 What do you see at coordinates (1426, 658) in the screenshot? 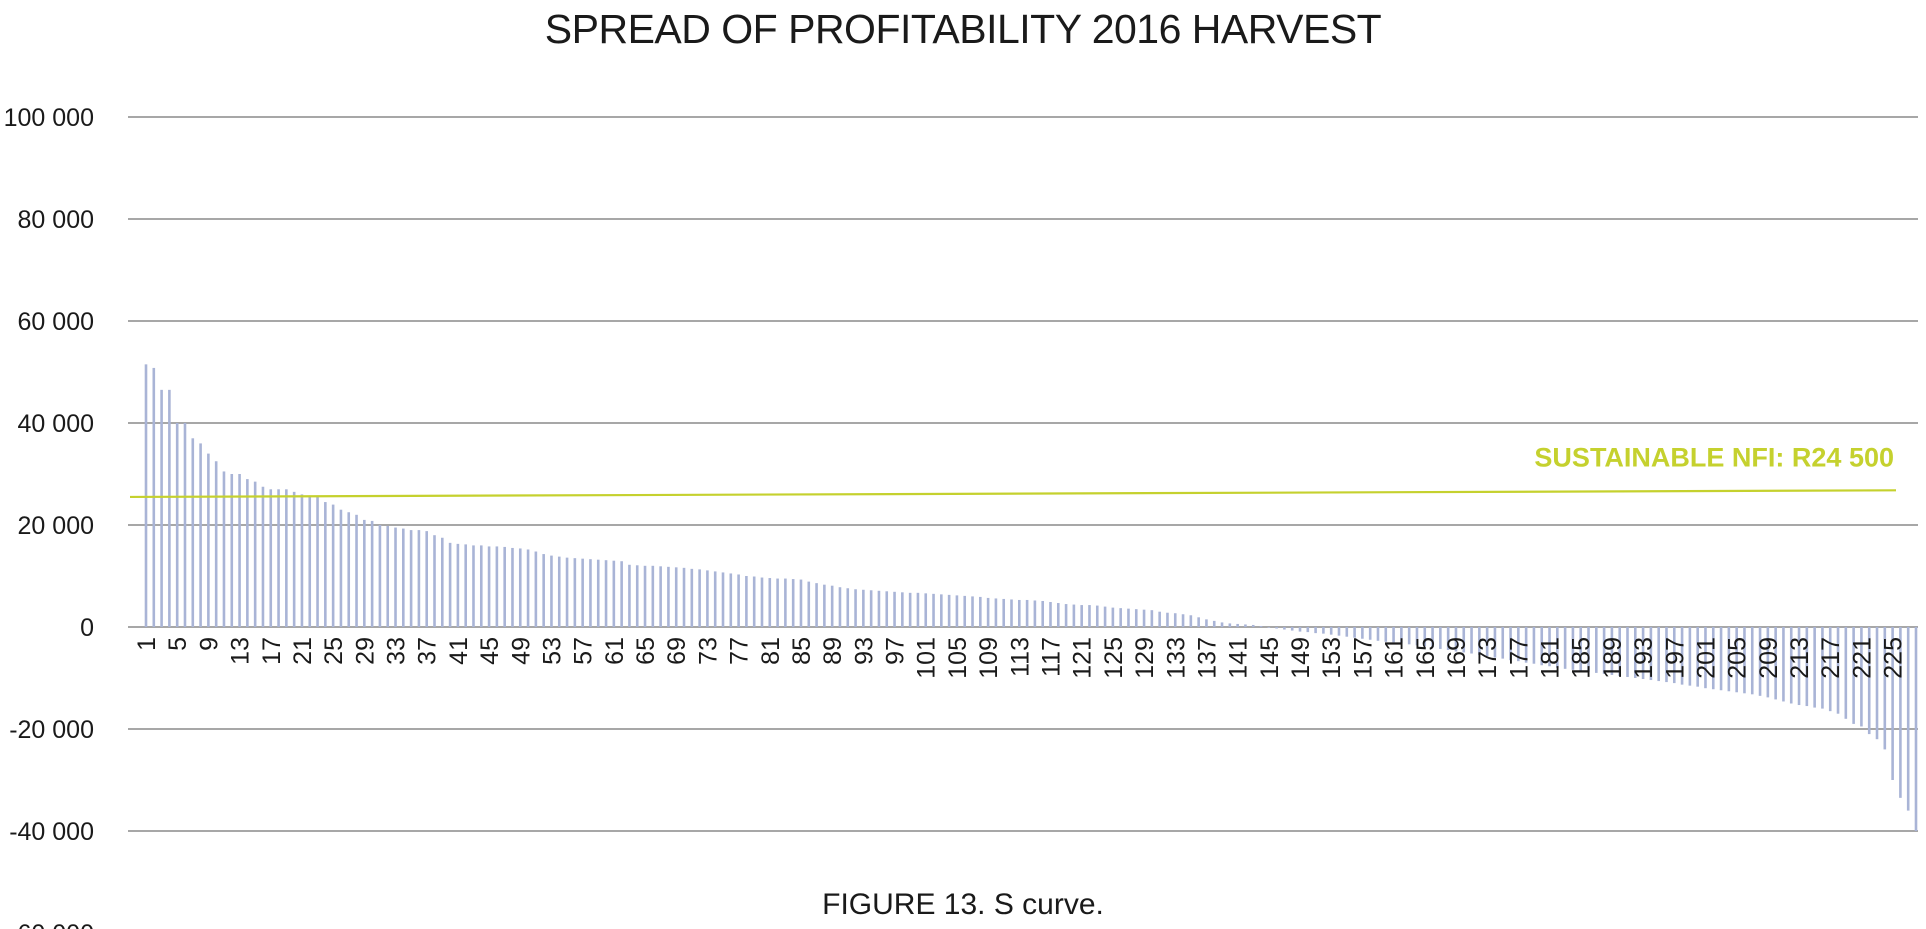
I see `x-tick-label: 165` at bounding box center [1426, 658].